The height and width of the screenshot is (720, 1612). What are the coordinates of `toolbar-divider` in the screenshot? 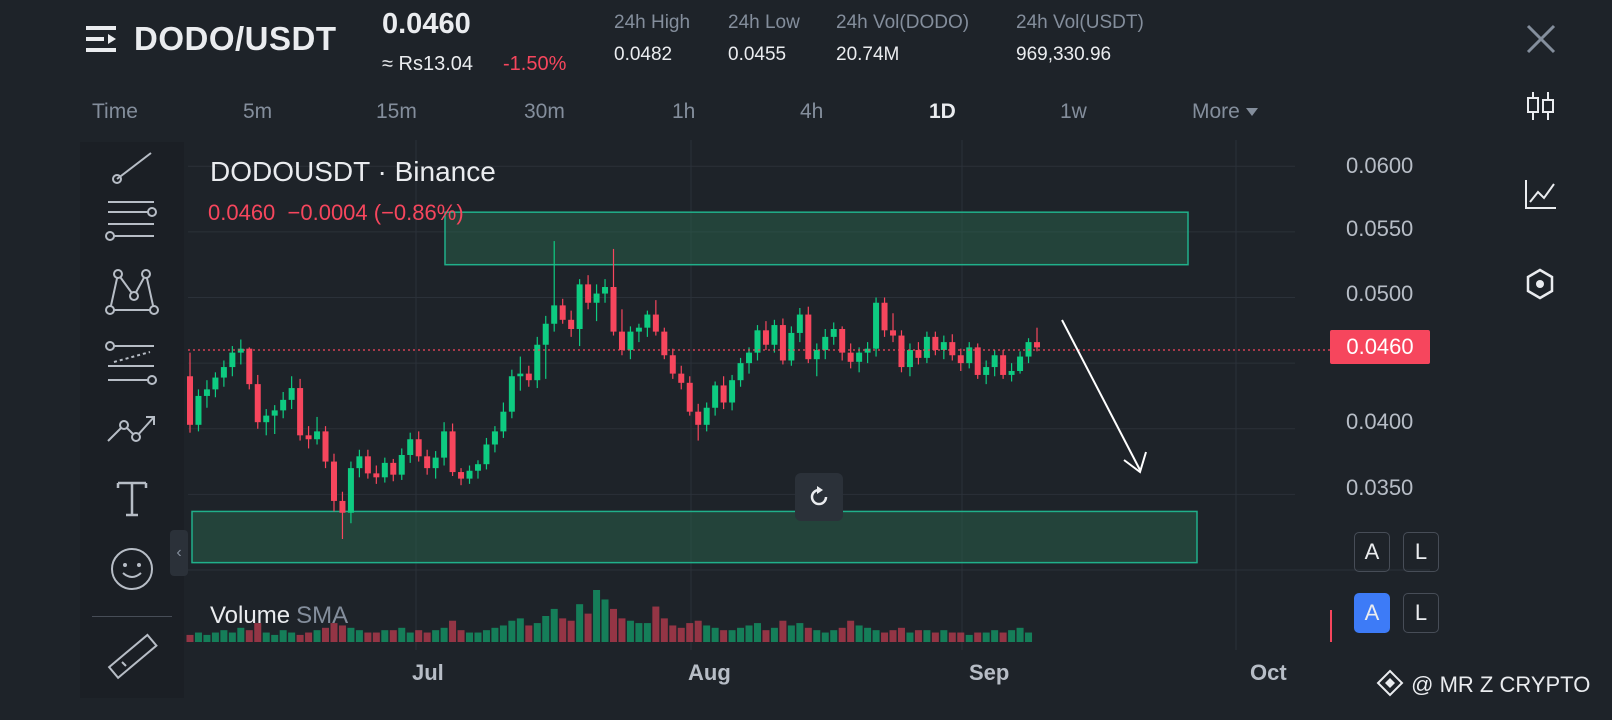 It's located at (132, 616).